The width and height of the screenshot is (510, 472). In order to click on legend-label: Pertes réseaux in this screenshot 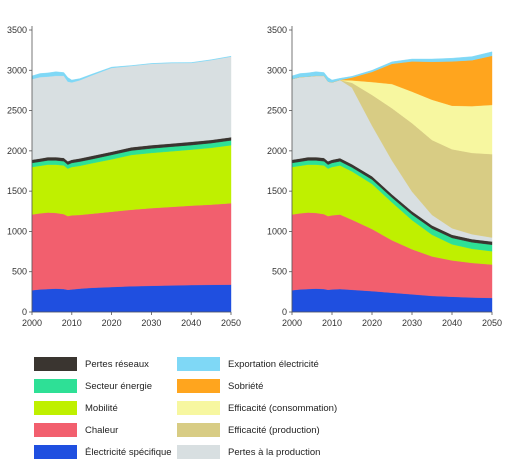, I will do `click(117, 364)`.